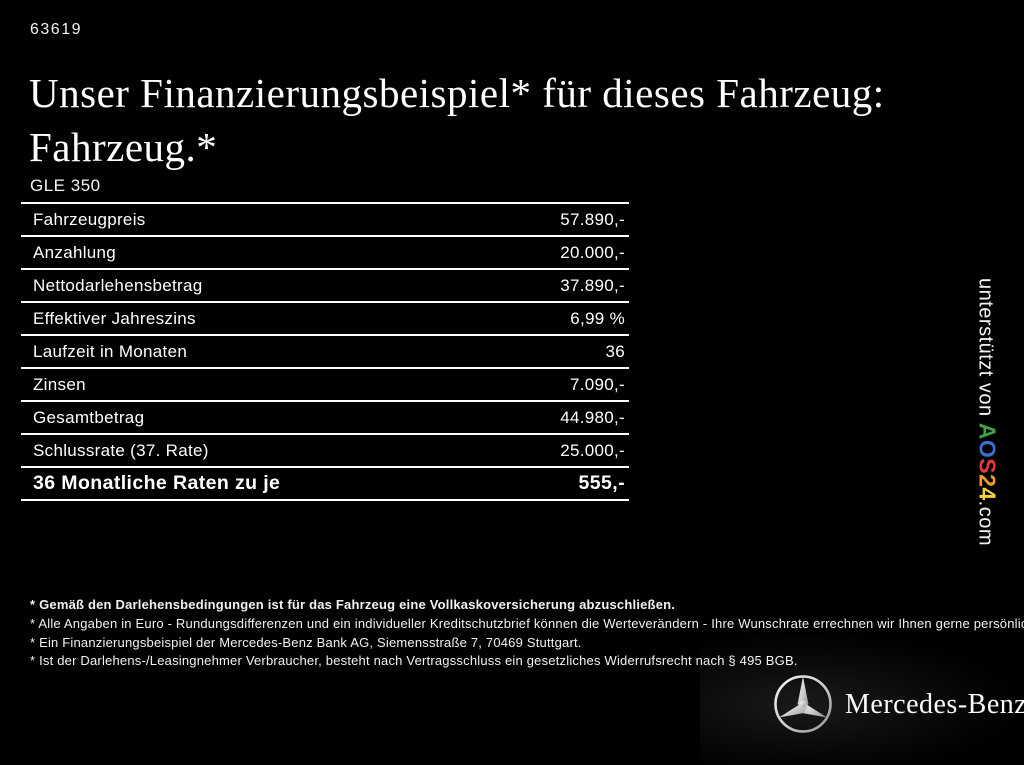 Image resolution: width=1024 pixels, height=765 pixels. Describe the element at coordinates (325, 416) in the screenshot. I see `table-row: Gesamtbetrag 44.980,-` at that location.